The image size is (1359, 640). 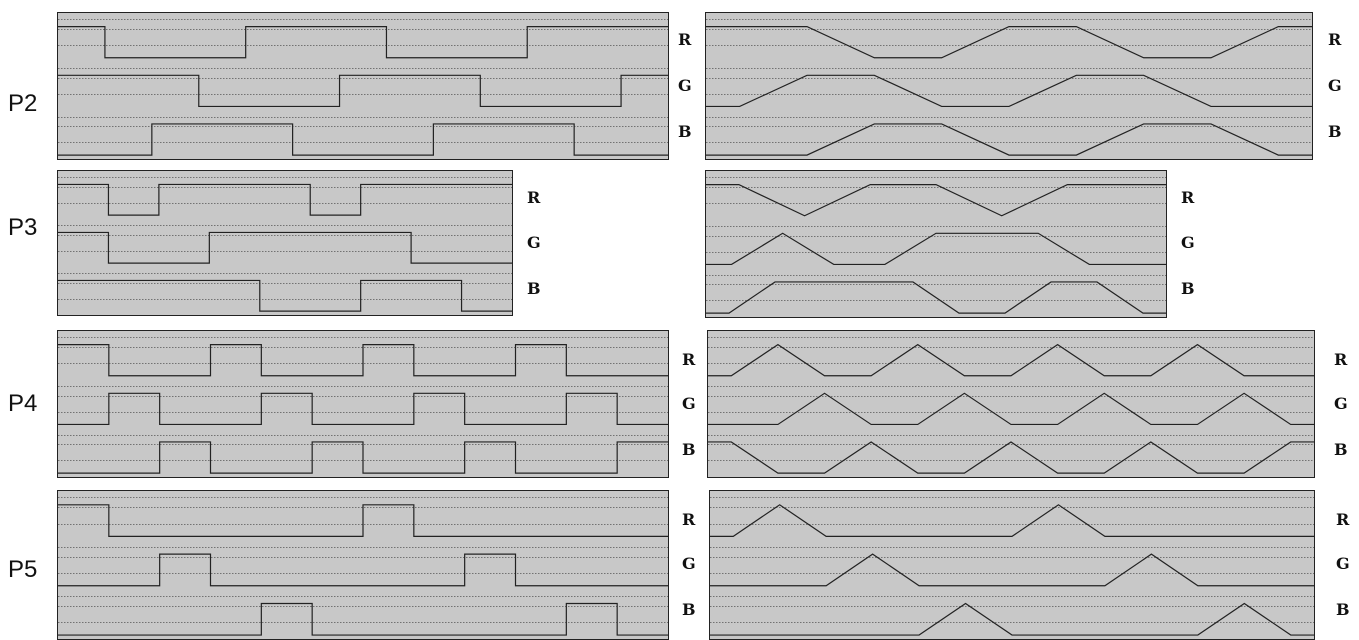 I want to click on p5-triangle-label-r: R, so click(x=1343, y=519).